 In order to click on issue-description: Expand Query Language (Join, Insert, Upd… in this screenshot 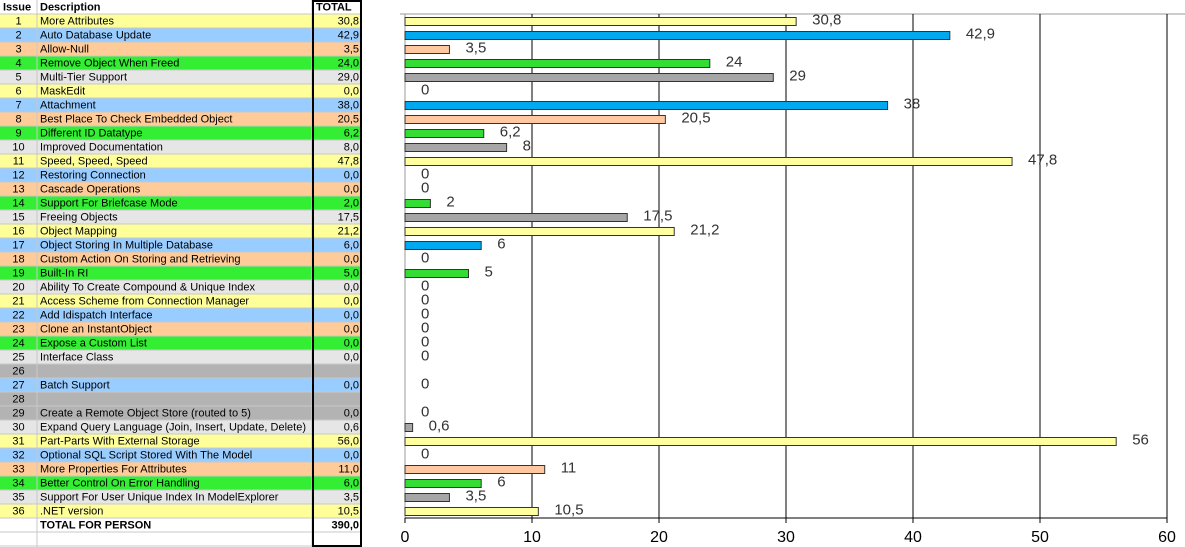, I will do `click(173, 427)`.